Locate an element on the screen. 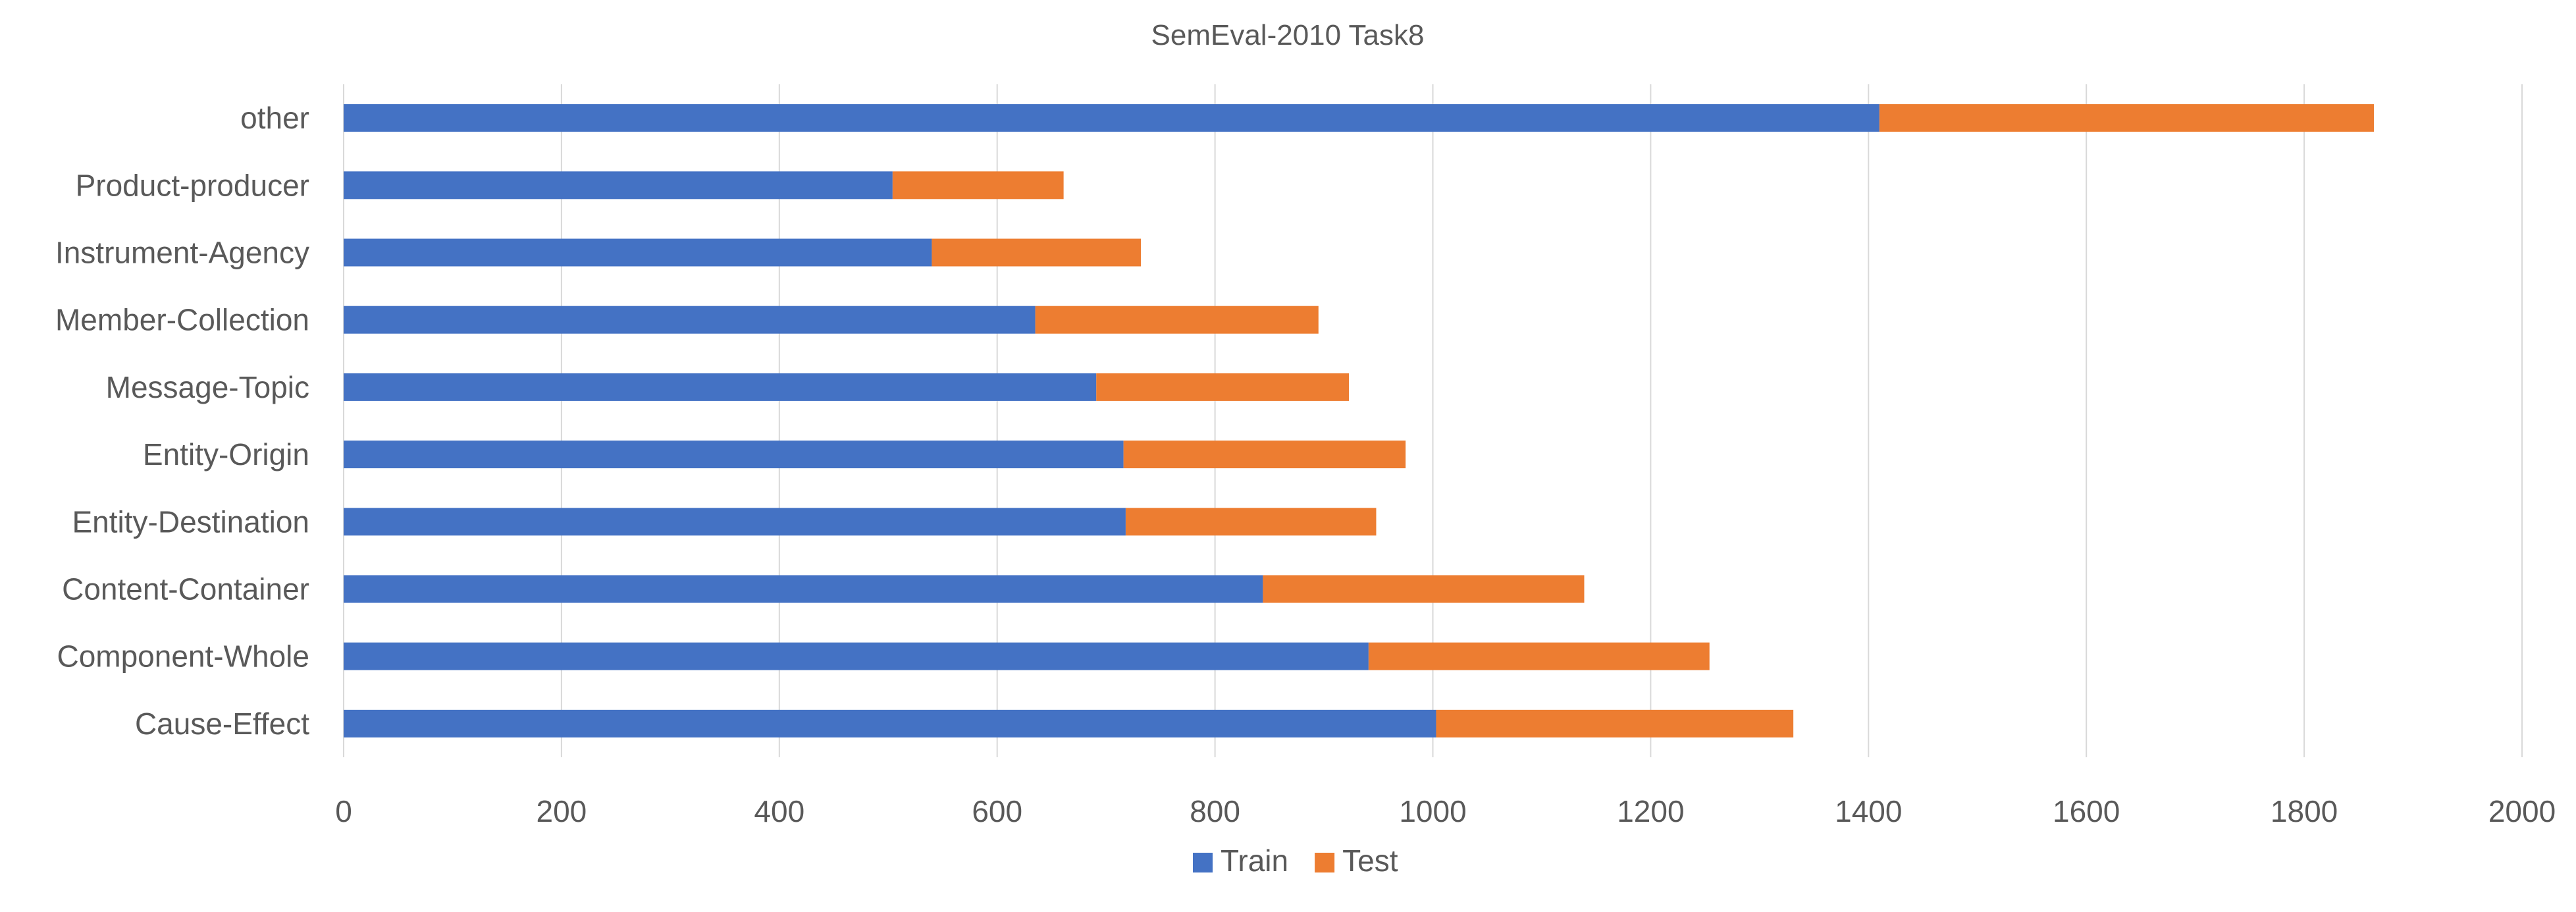 The image size is (2576, 912). x-tick-label: 400 is located at coordinates (779, 811).